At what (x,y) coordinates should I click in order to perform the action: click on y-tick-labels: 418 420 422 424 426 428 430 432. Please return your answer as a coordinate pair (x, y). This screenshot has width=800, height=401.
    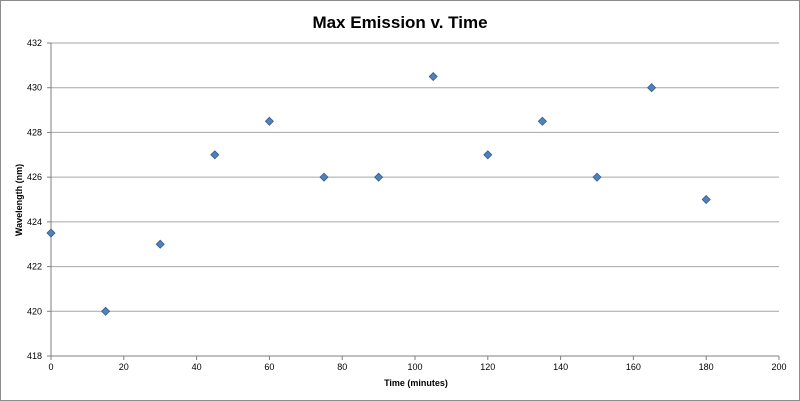
    Looking at the image, I should click on (34, 199).